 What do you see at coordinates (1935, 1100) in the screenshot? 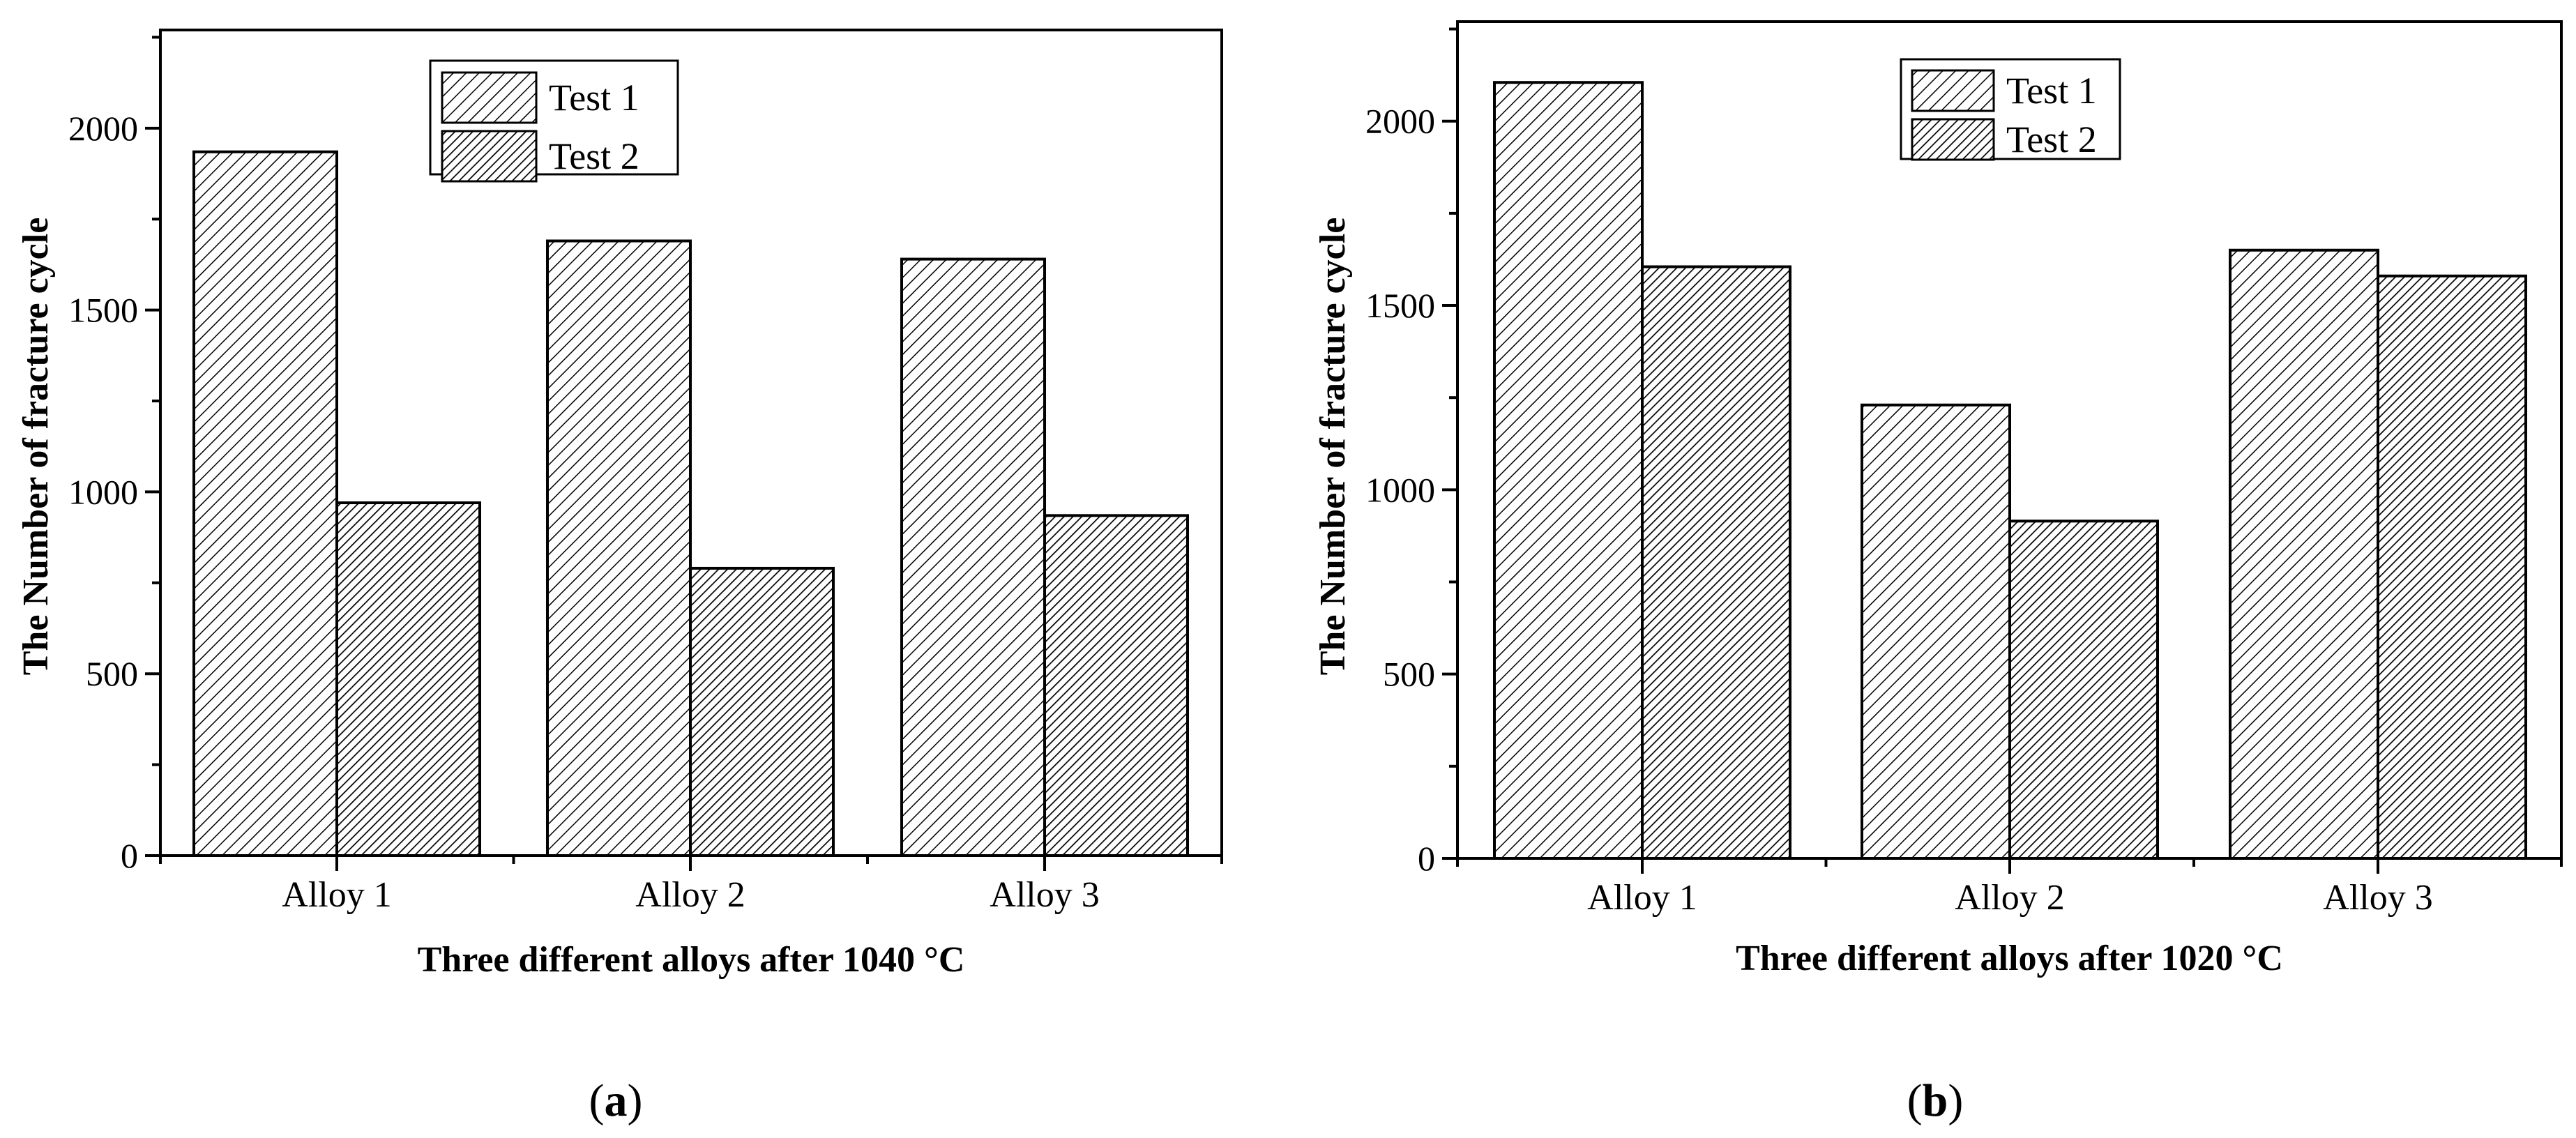
I see `panel-label: (b)` at bounding box center [1935, 1100].